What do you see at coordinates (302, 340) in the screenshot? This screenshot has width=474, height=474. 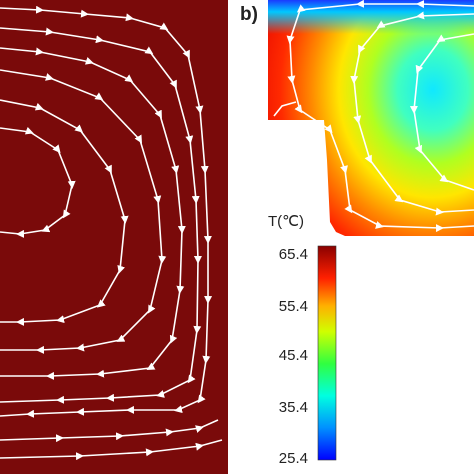 I see `colorbar: T(℃) 65.4 55.4 45.4 35.4 25.4` at bounding box center [302, 340].